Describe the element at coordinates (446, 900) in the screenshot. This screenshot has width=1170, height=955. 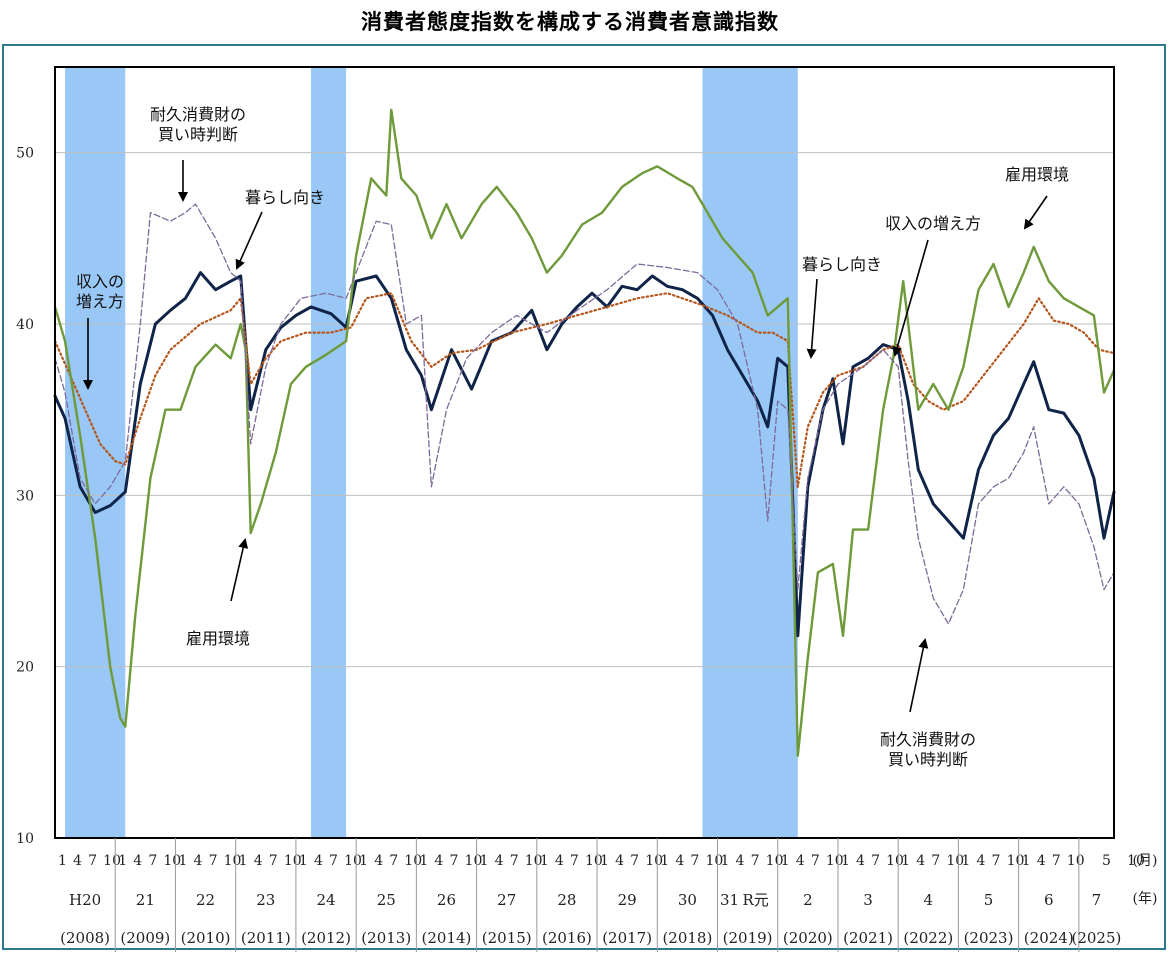
I see `era-year-label: 26` at that location.